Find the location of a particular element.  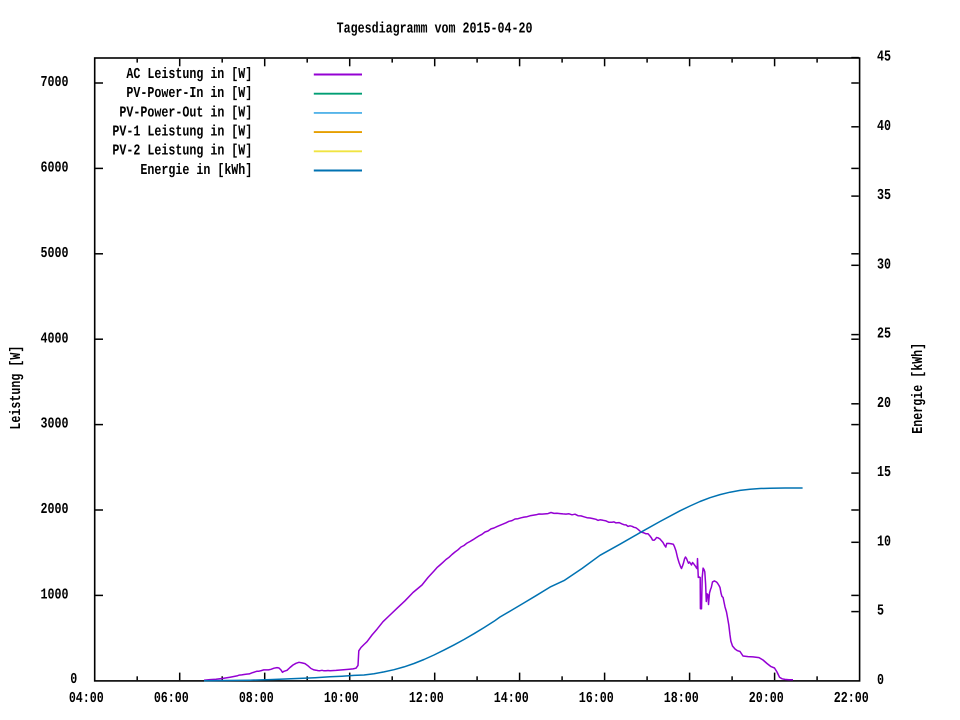

svg-text: PV-Power-Out in [W] is located at coordinates (185, 112).